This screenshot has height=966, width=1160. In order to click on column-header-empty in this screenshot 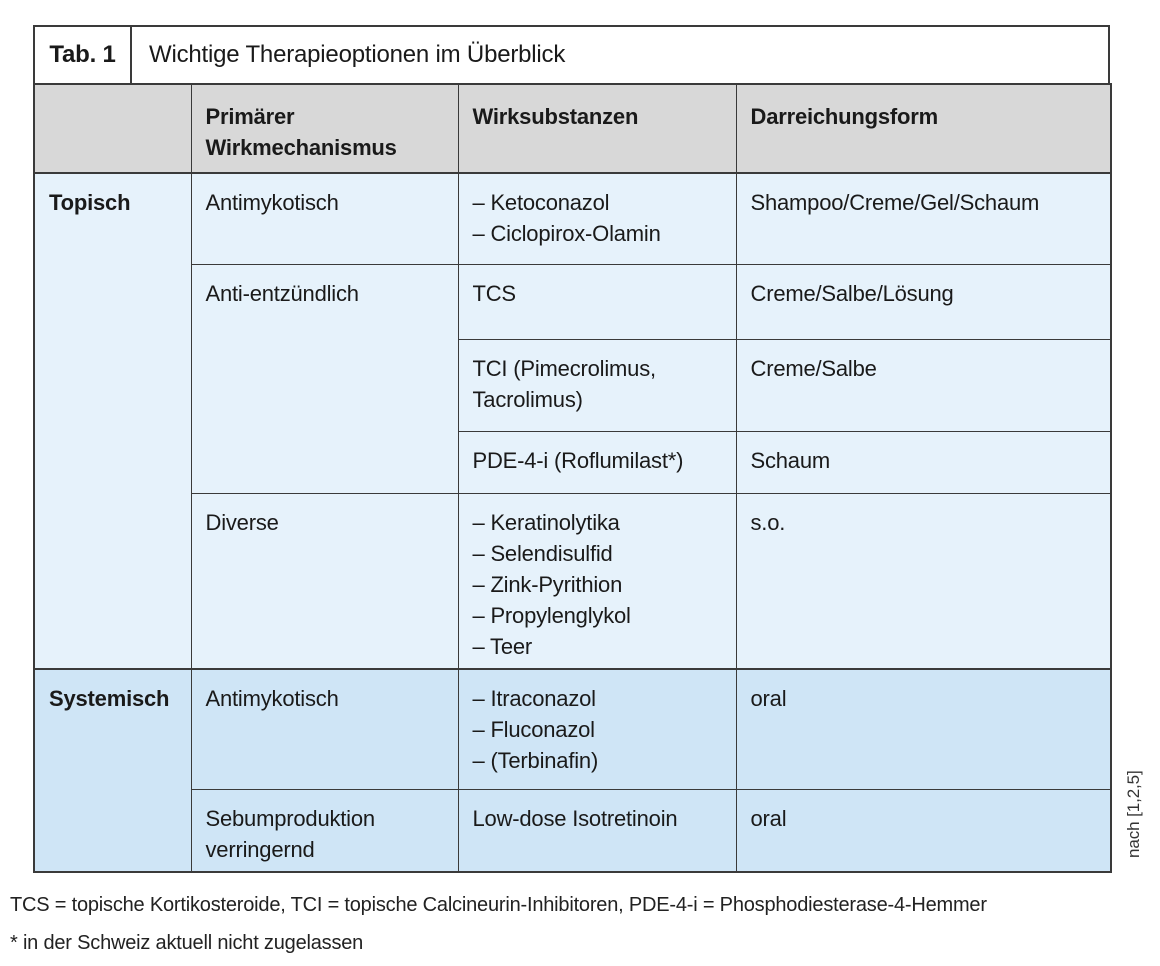, I will do `click(112, 128)`.